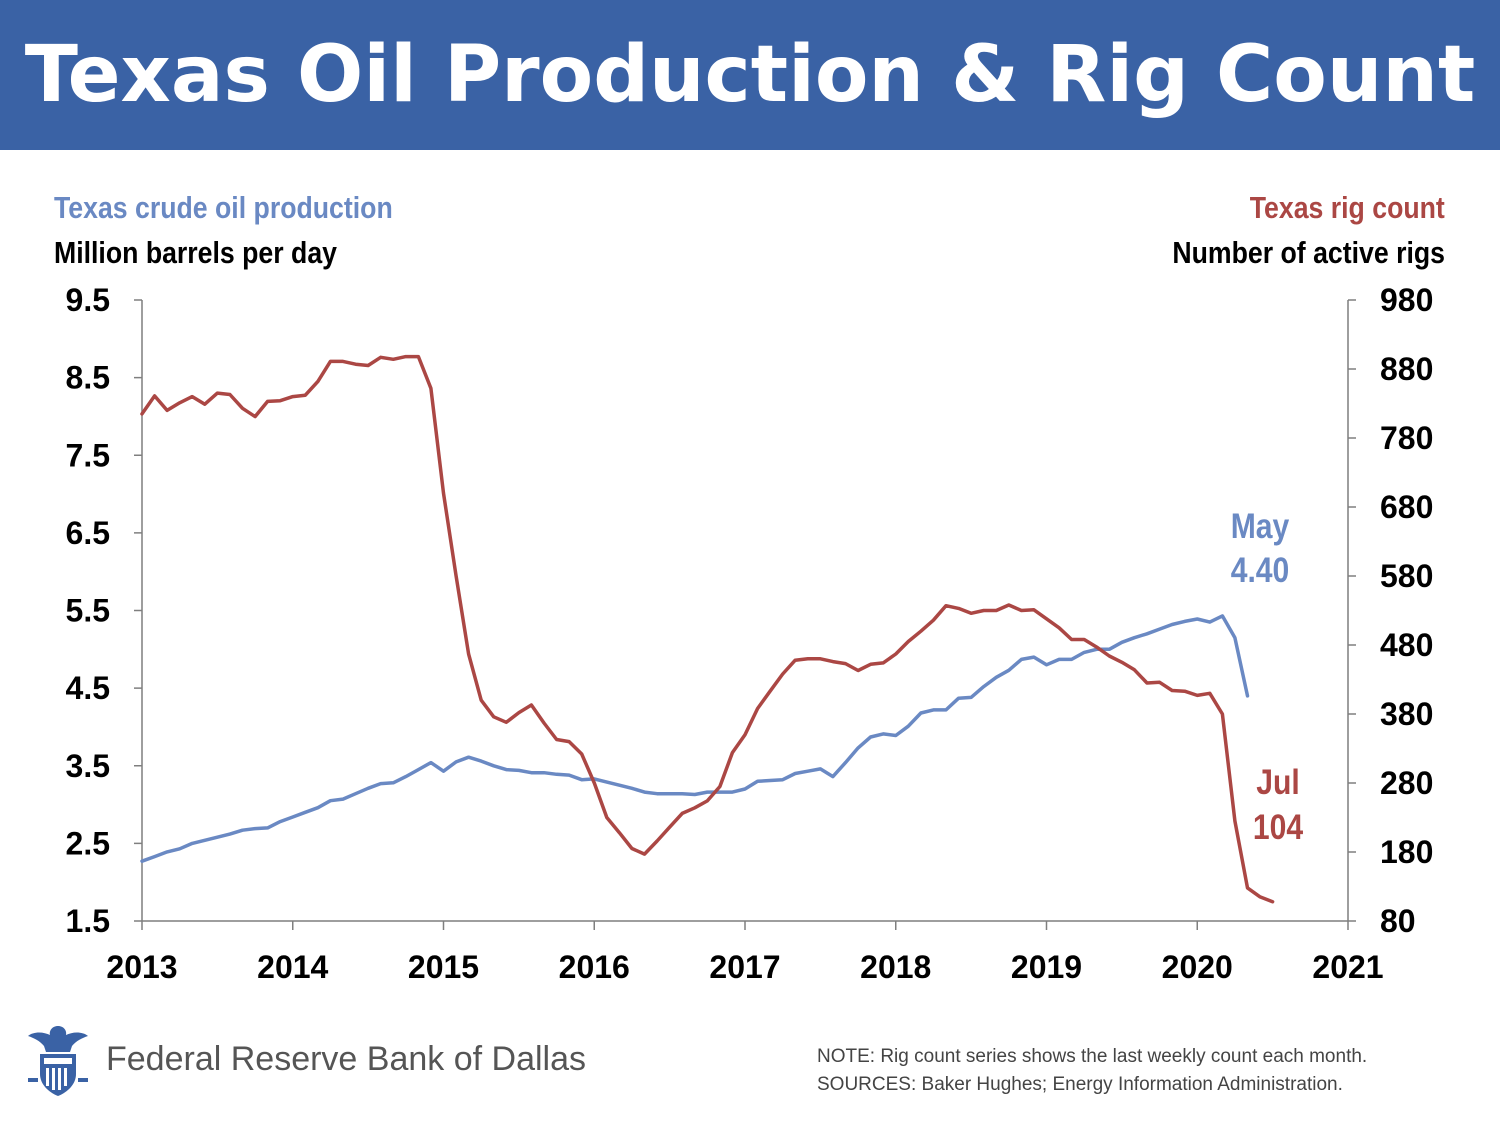 The height and width of the screenshot is (1125, 1500). Describe the element at coordinates (1406, 438) in the screenshot. I see `right-tick-label: 780` at that location.